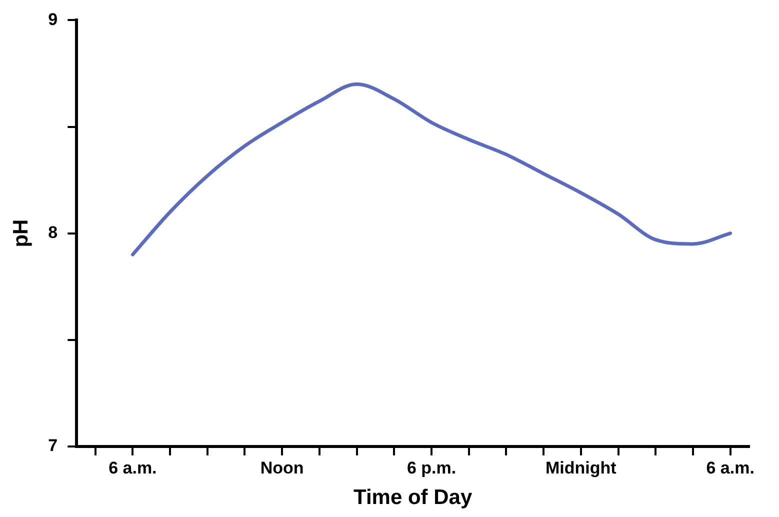 Image resolution: width=779 pixels, height=517 pixels. What do you see at coordinates (53, 446) in the screenshot?
I see `y-tick-label: 7` at bounding box center [53, 446].